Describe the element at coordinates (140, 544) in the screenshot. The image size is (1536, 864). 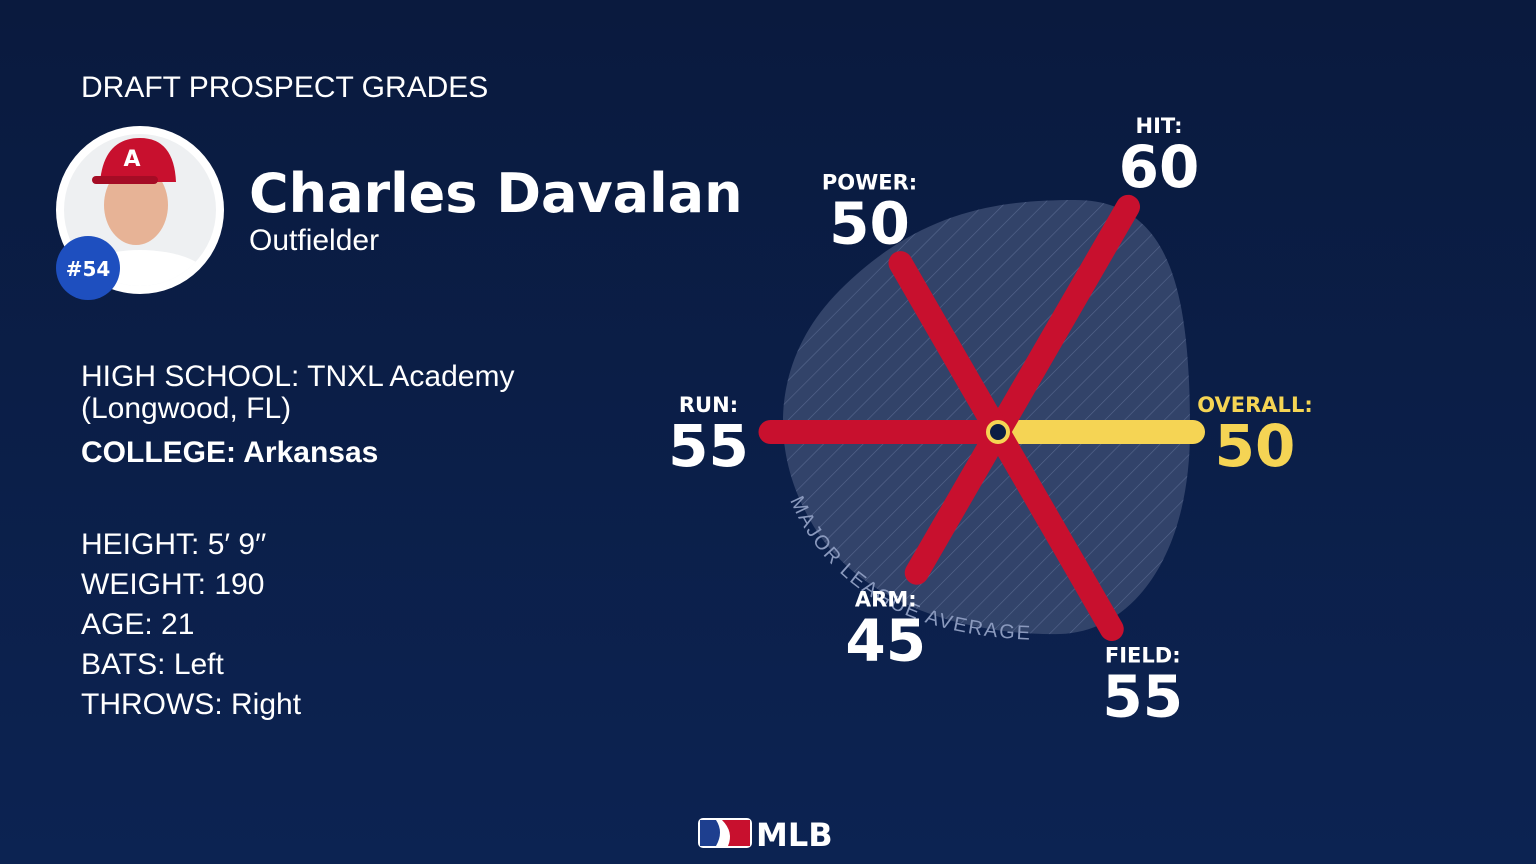
I see `label: HEIGHT:` at that location.